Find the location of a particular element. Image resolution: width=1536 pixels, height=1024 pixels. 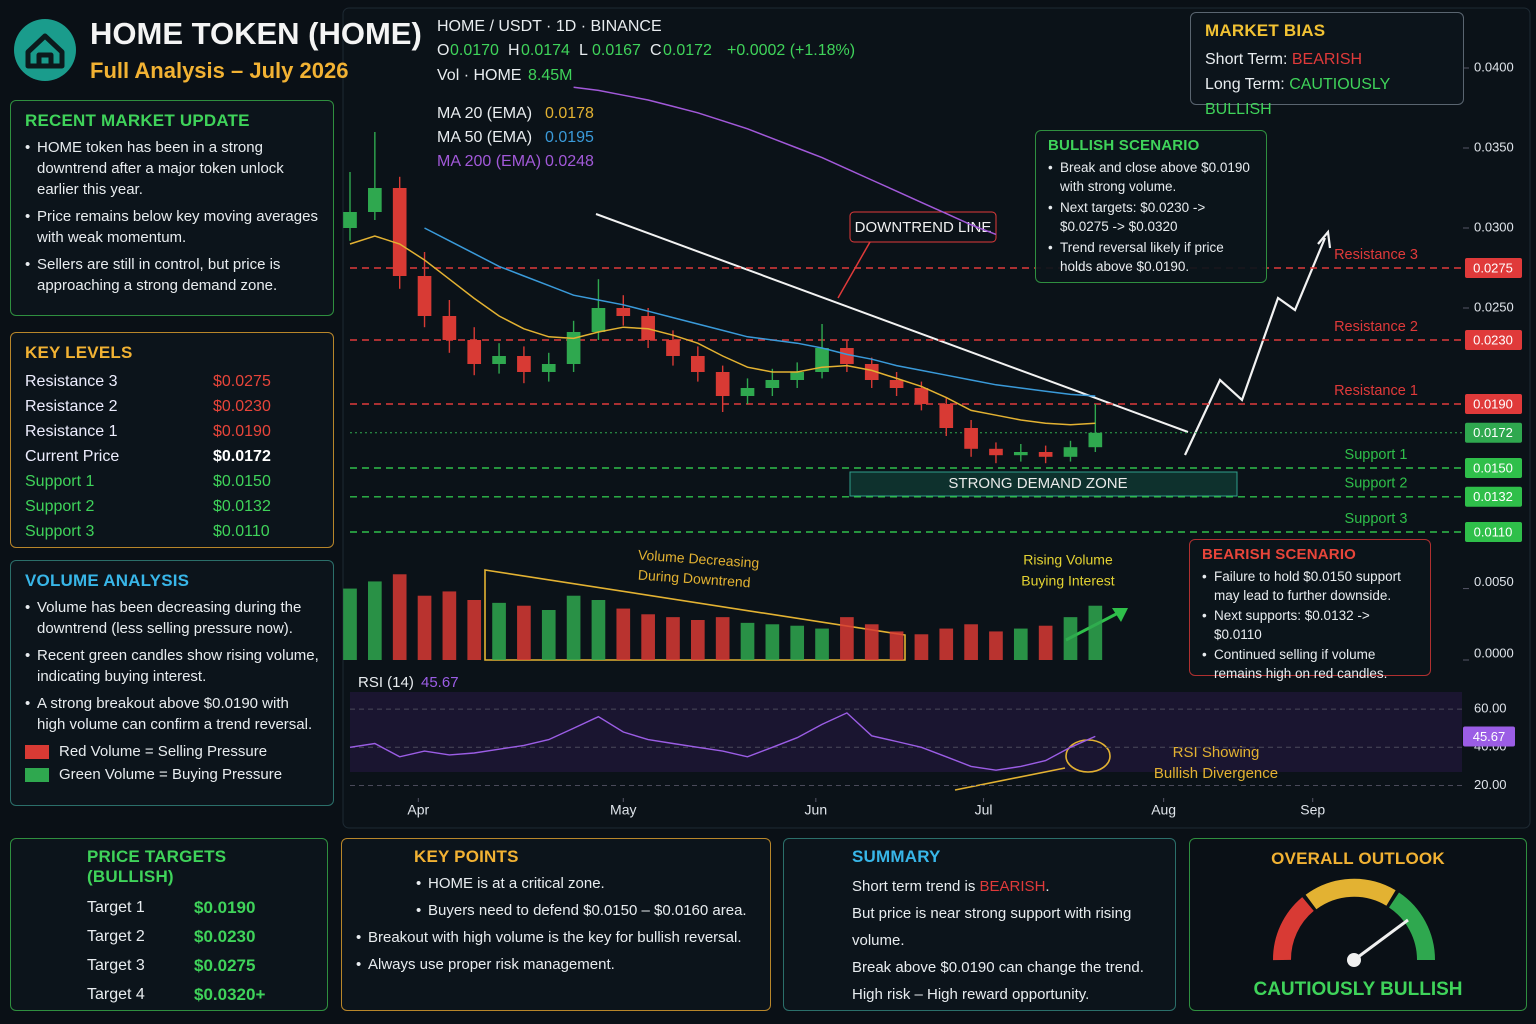

ohlc-value: 0.0167 is located at coordinates (616, 50).